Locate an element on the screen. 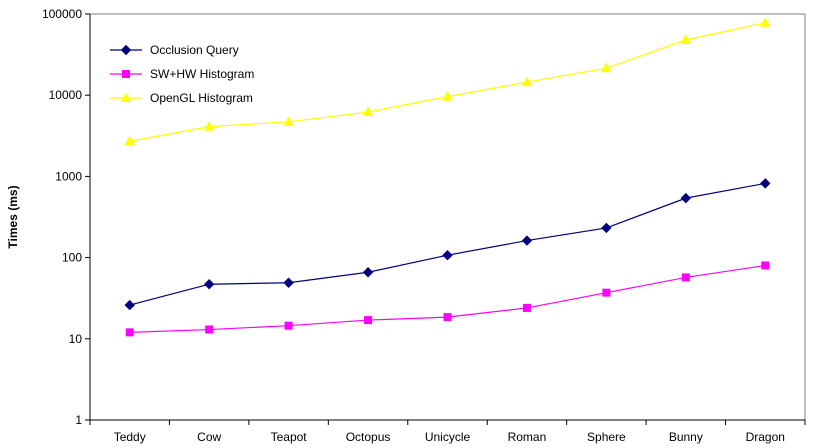 Image resolution: width=817 pixels, height=448 pixels. legend-label: Occlusion Query is located at coordinates (194, 50).